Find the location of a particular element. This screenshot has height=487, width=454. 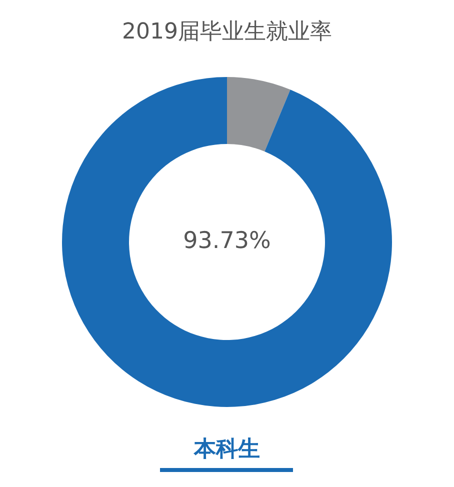

text: 93.73% is located at coordinates (227, 241).